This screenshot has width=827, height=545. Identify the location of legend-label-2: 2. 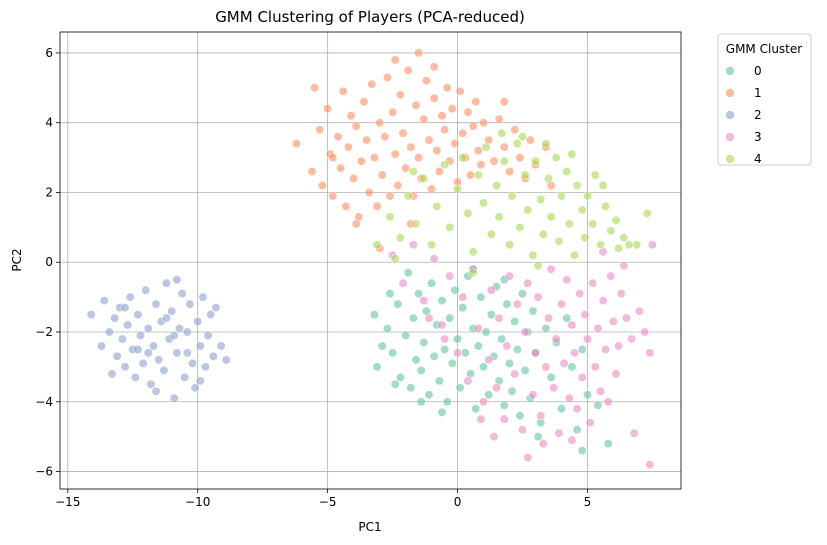
(758, 115).